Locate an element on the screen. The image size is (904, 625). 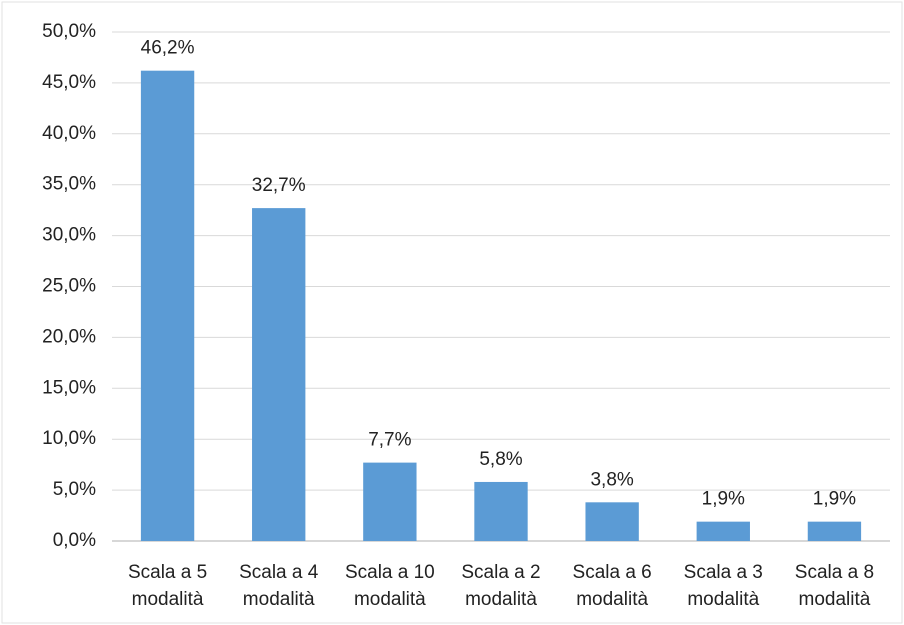
y-tick-label: 15,0% is located at coordinates (69, 387).